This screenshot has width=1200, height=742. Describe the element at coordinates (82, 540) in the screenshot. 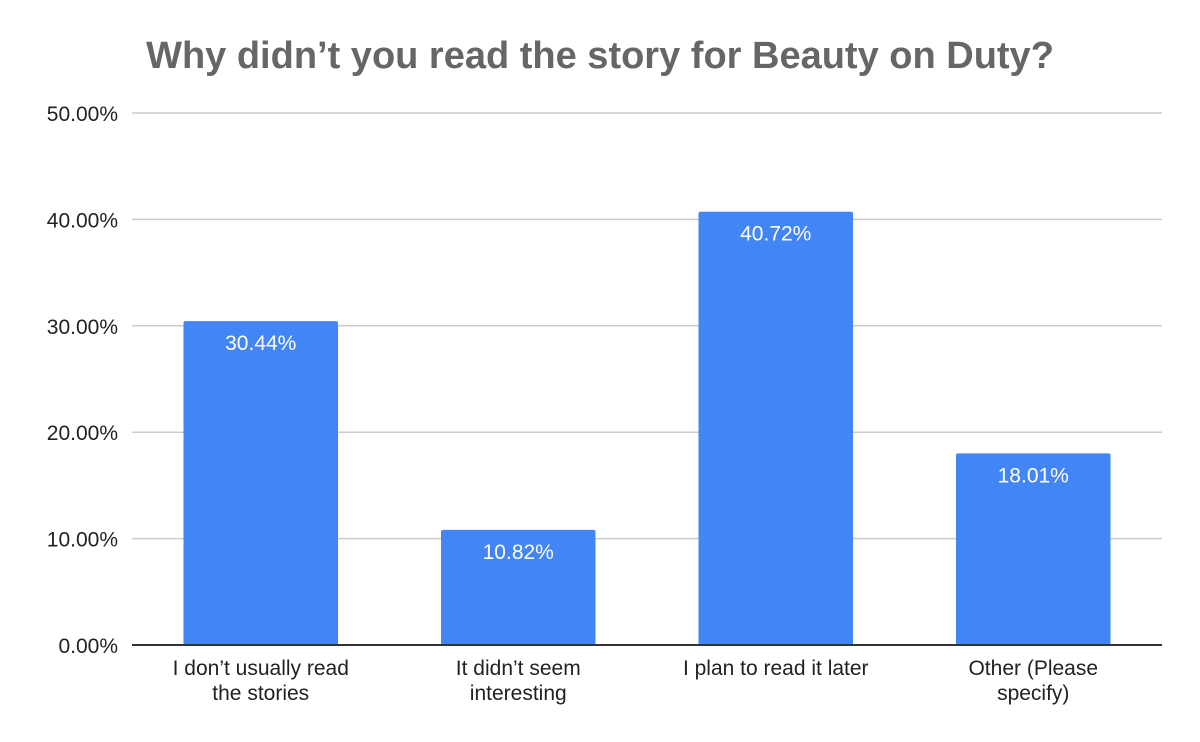

I see `y-tick-label: 10.00%` at that location.